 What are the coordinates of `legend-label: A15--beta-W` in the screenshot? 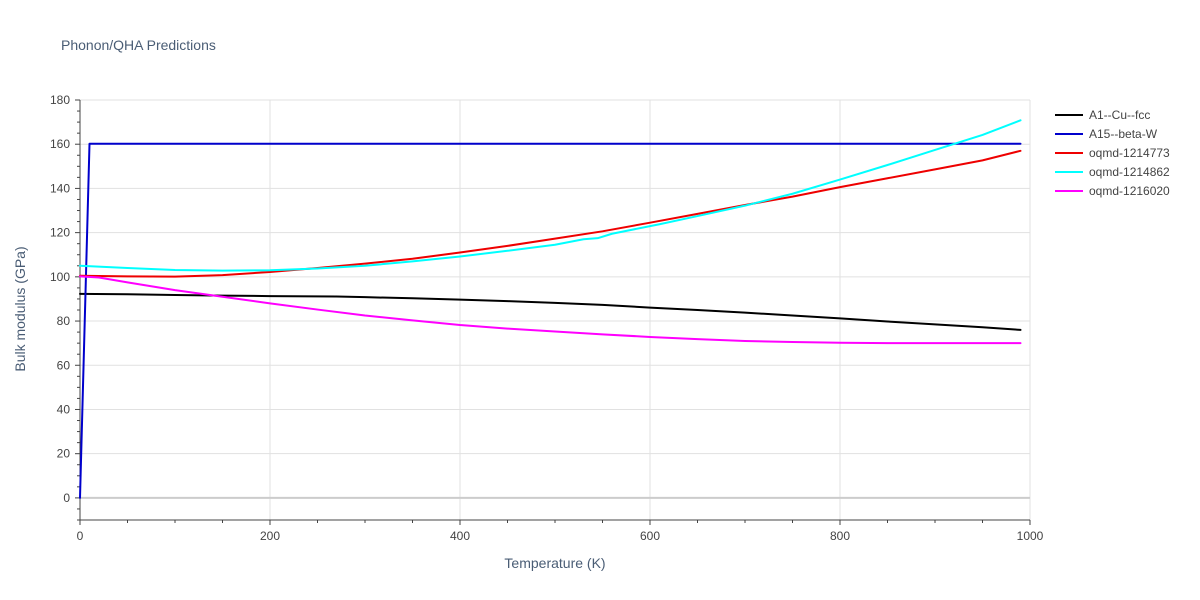 It's located at (1123, 134).